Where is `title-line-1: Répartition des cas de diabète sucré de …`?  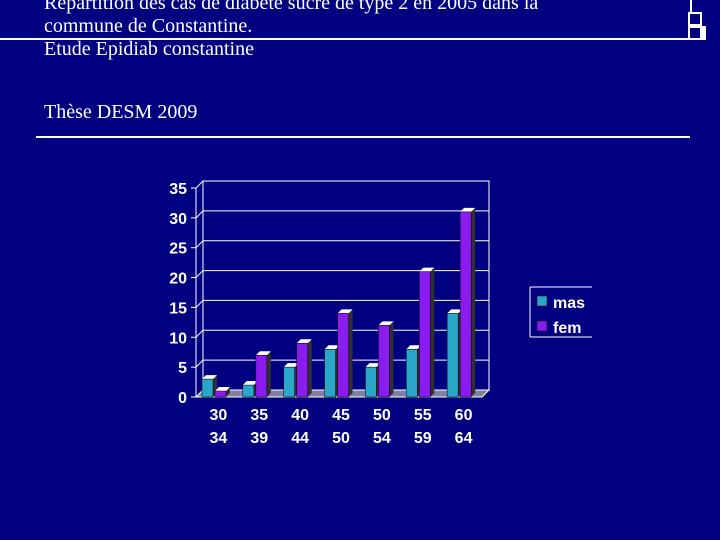 title-line-1: Répartition des cas de diabète sucré de … is located at coordinates (291, 7).